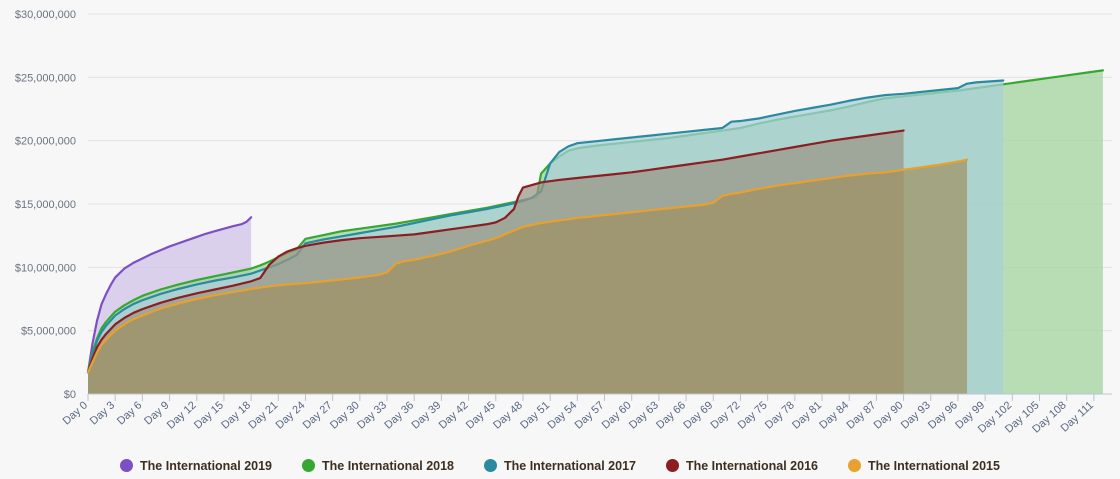  What do you see at coordinates (291, 415) in the screenshot?
I see `x-axis-tick-label: Day 24` at bounding box center [291, 415].